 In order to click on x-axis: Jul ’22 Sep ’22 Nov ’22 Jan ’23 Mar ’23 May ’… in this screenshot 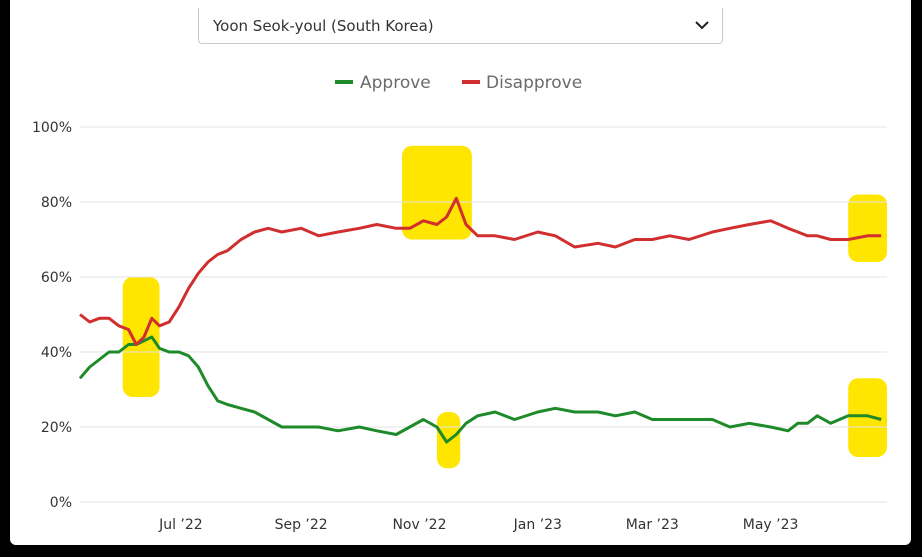, I will do `click(478, 525)`.